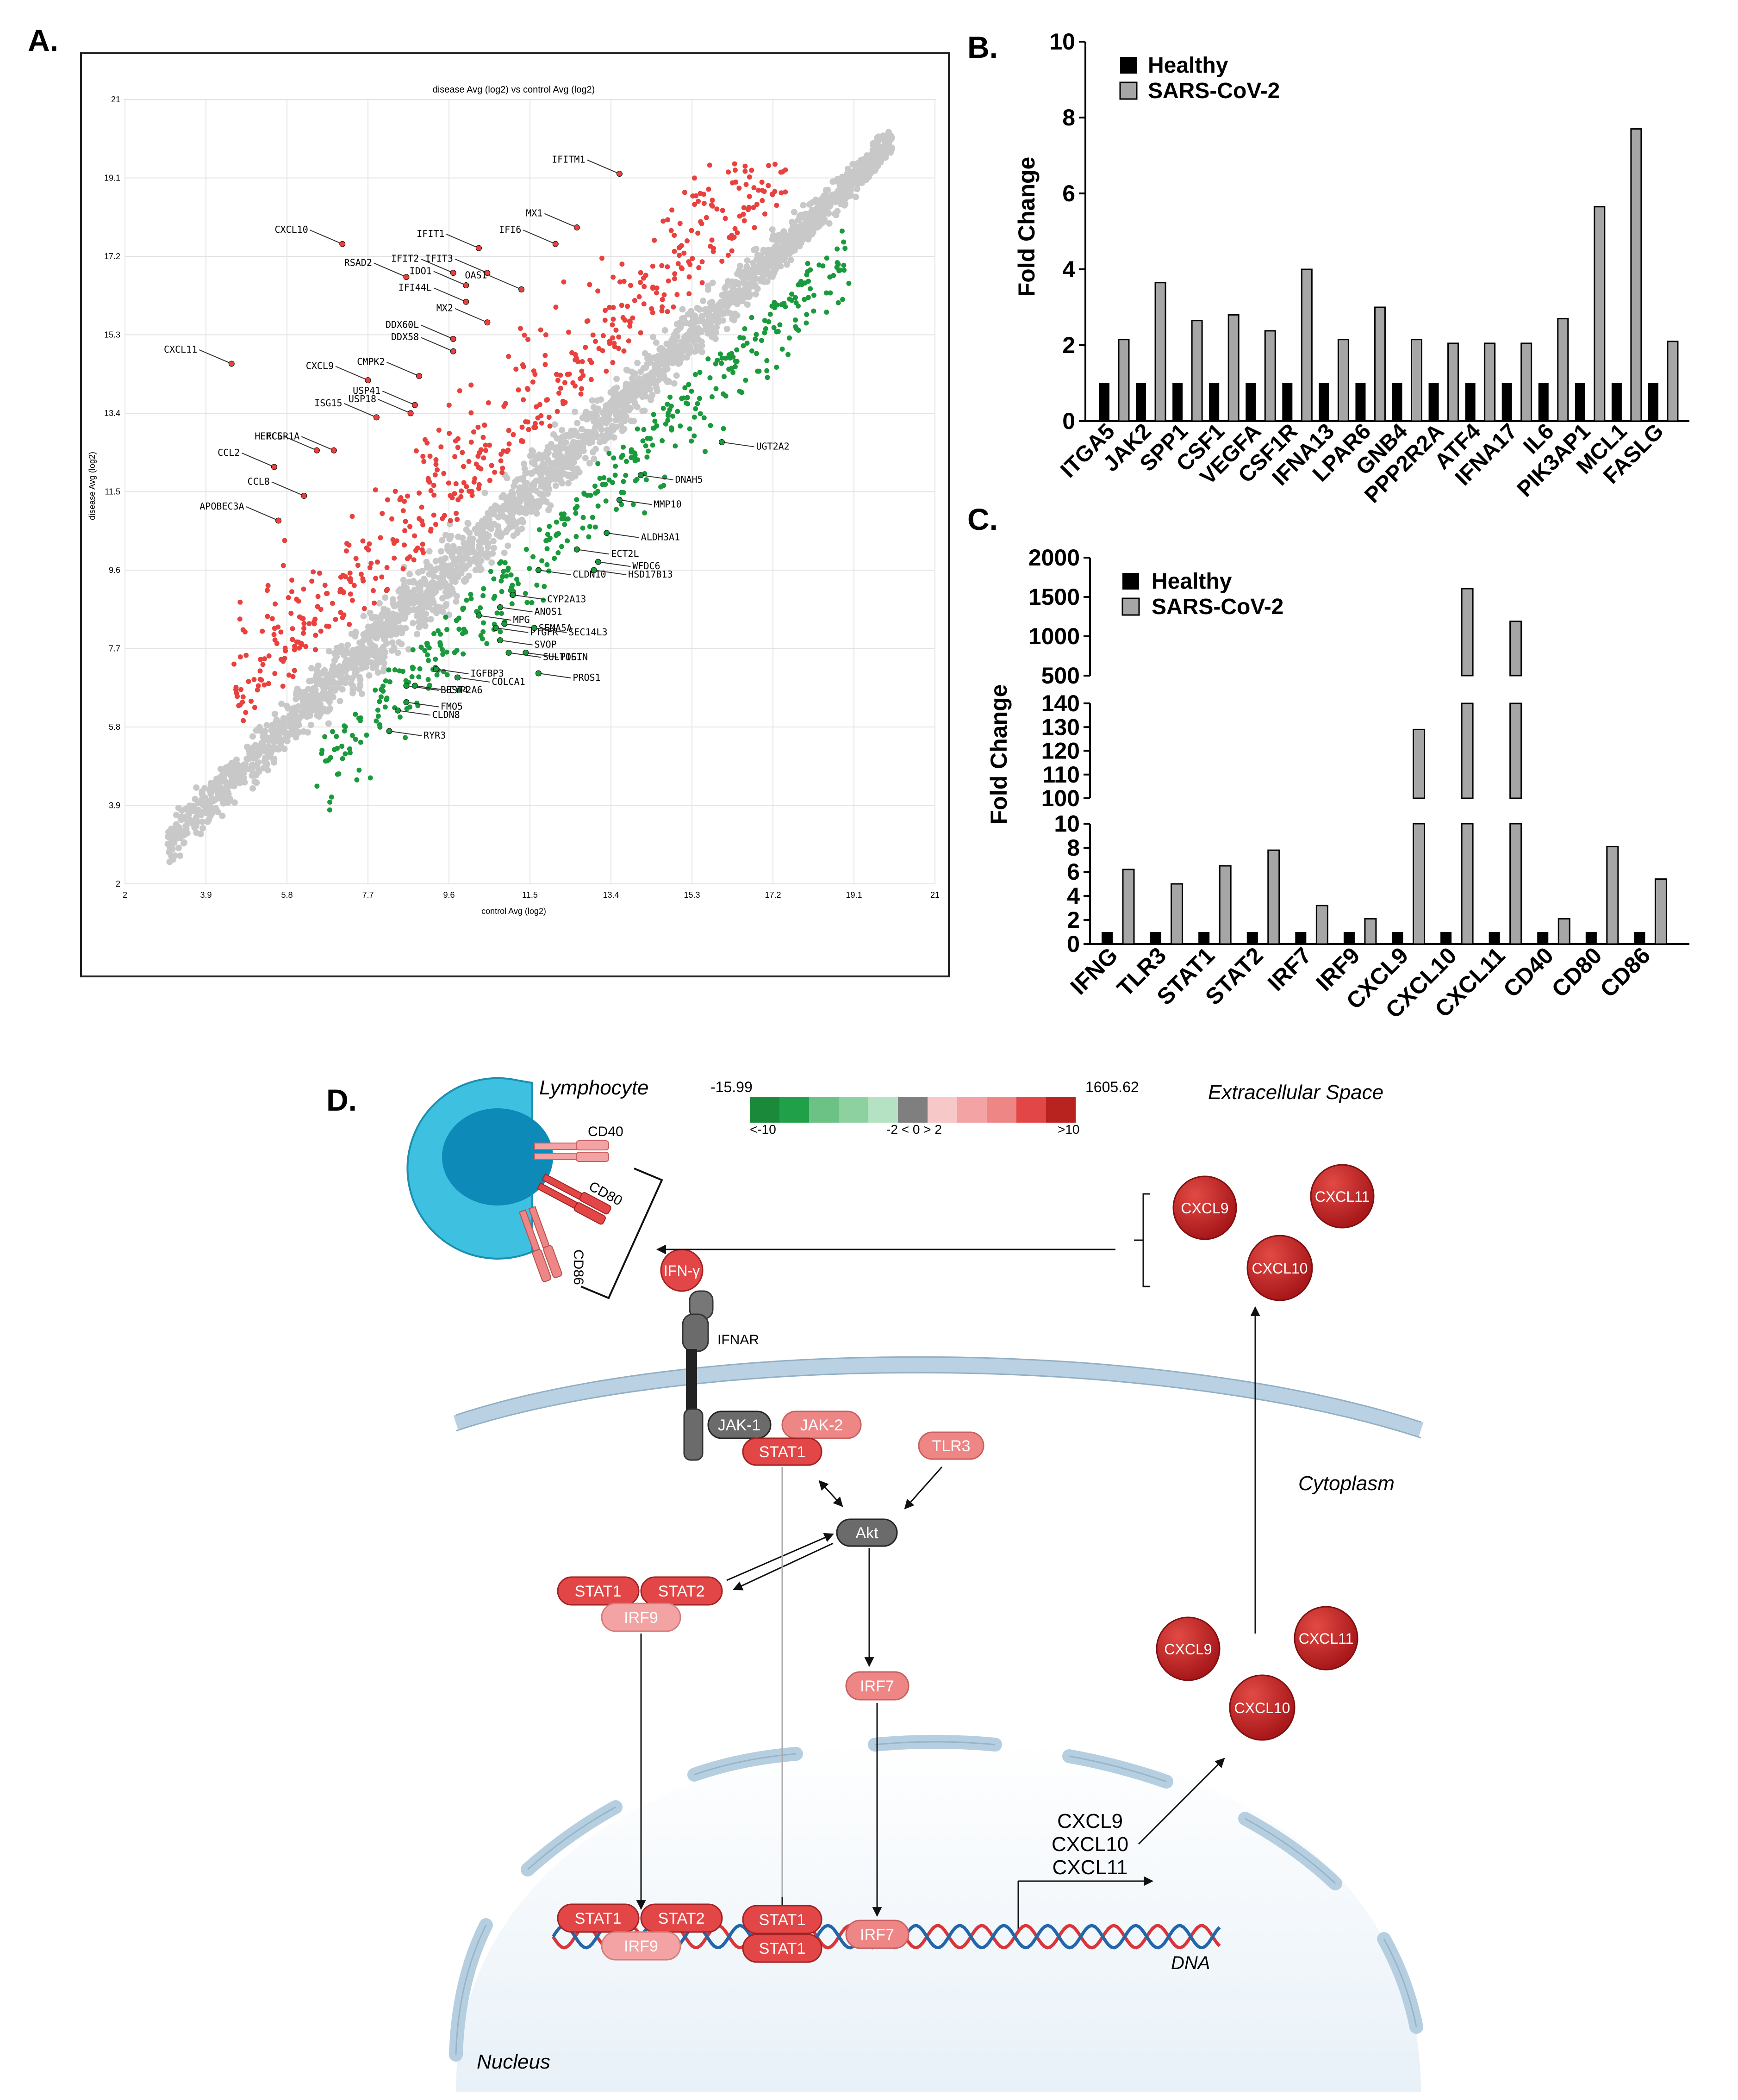  I want to click on arrow-akt-stat-complex, so click(780, 1557).